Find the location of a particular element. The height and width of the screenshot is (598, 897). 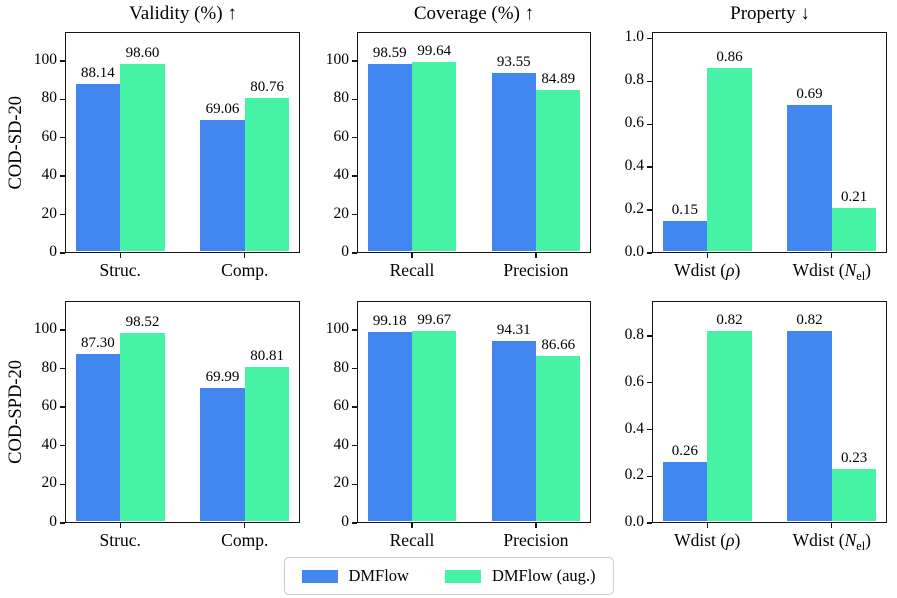

legend-swatch-dmflow-aug is located at coordinates (462, 576).